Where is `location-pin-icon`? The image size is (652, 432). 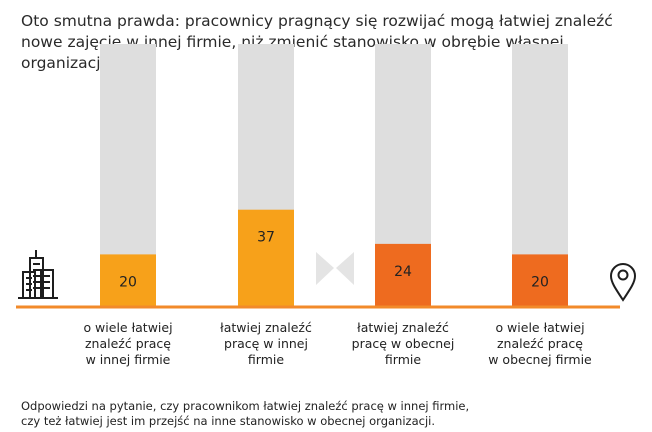 location-pin-icon is located at coordinates (623, 282).